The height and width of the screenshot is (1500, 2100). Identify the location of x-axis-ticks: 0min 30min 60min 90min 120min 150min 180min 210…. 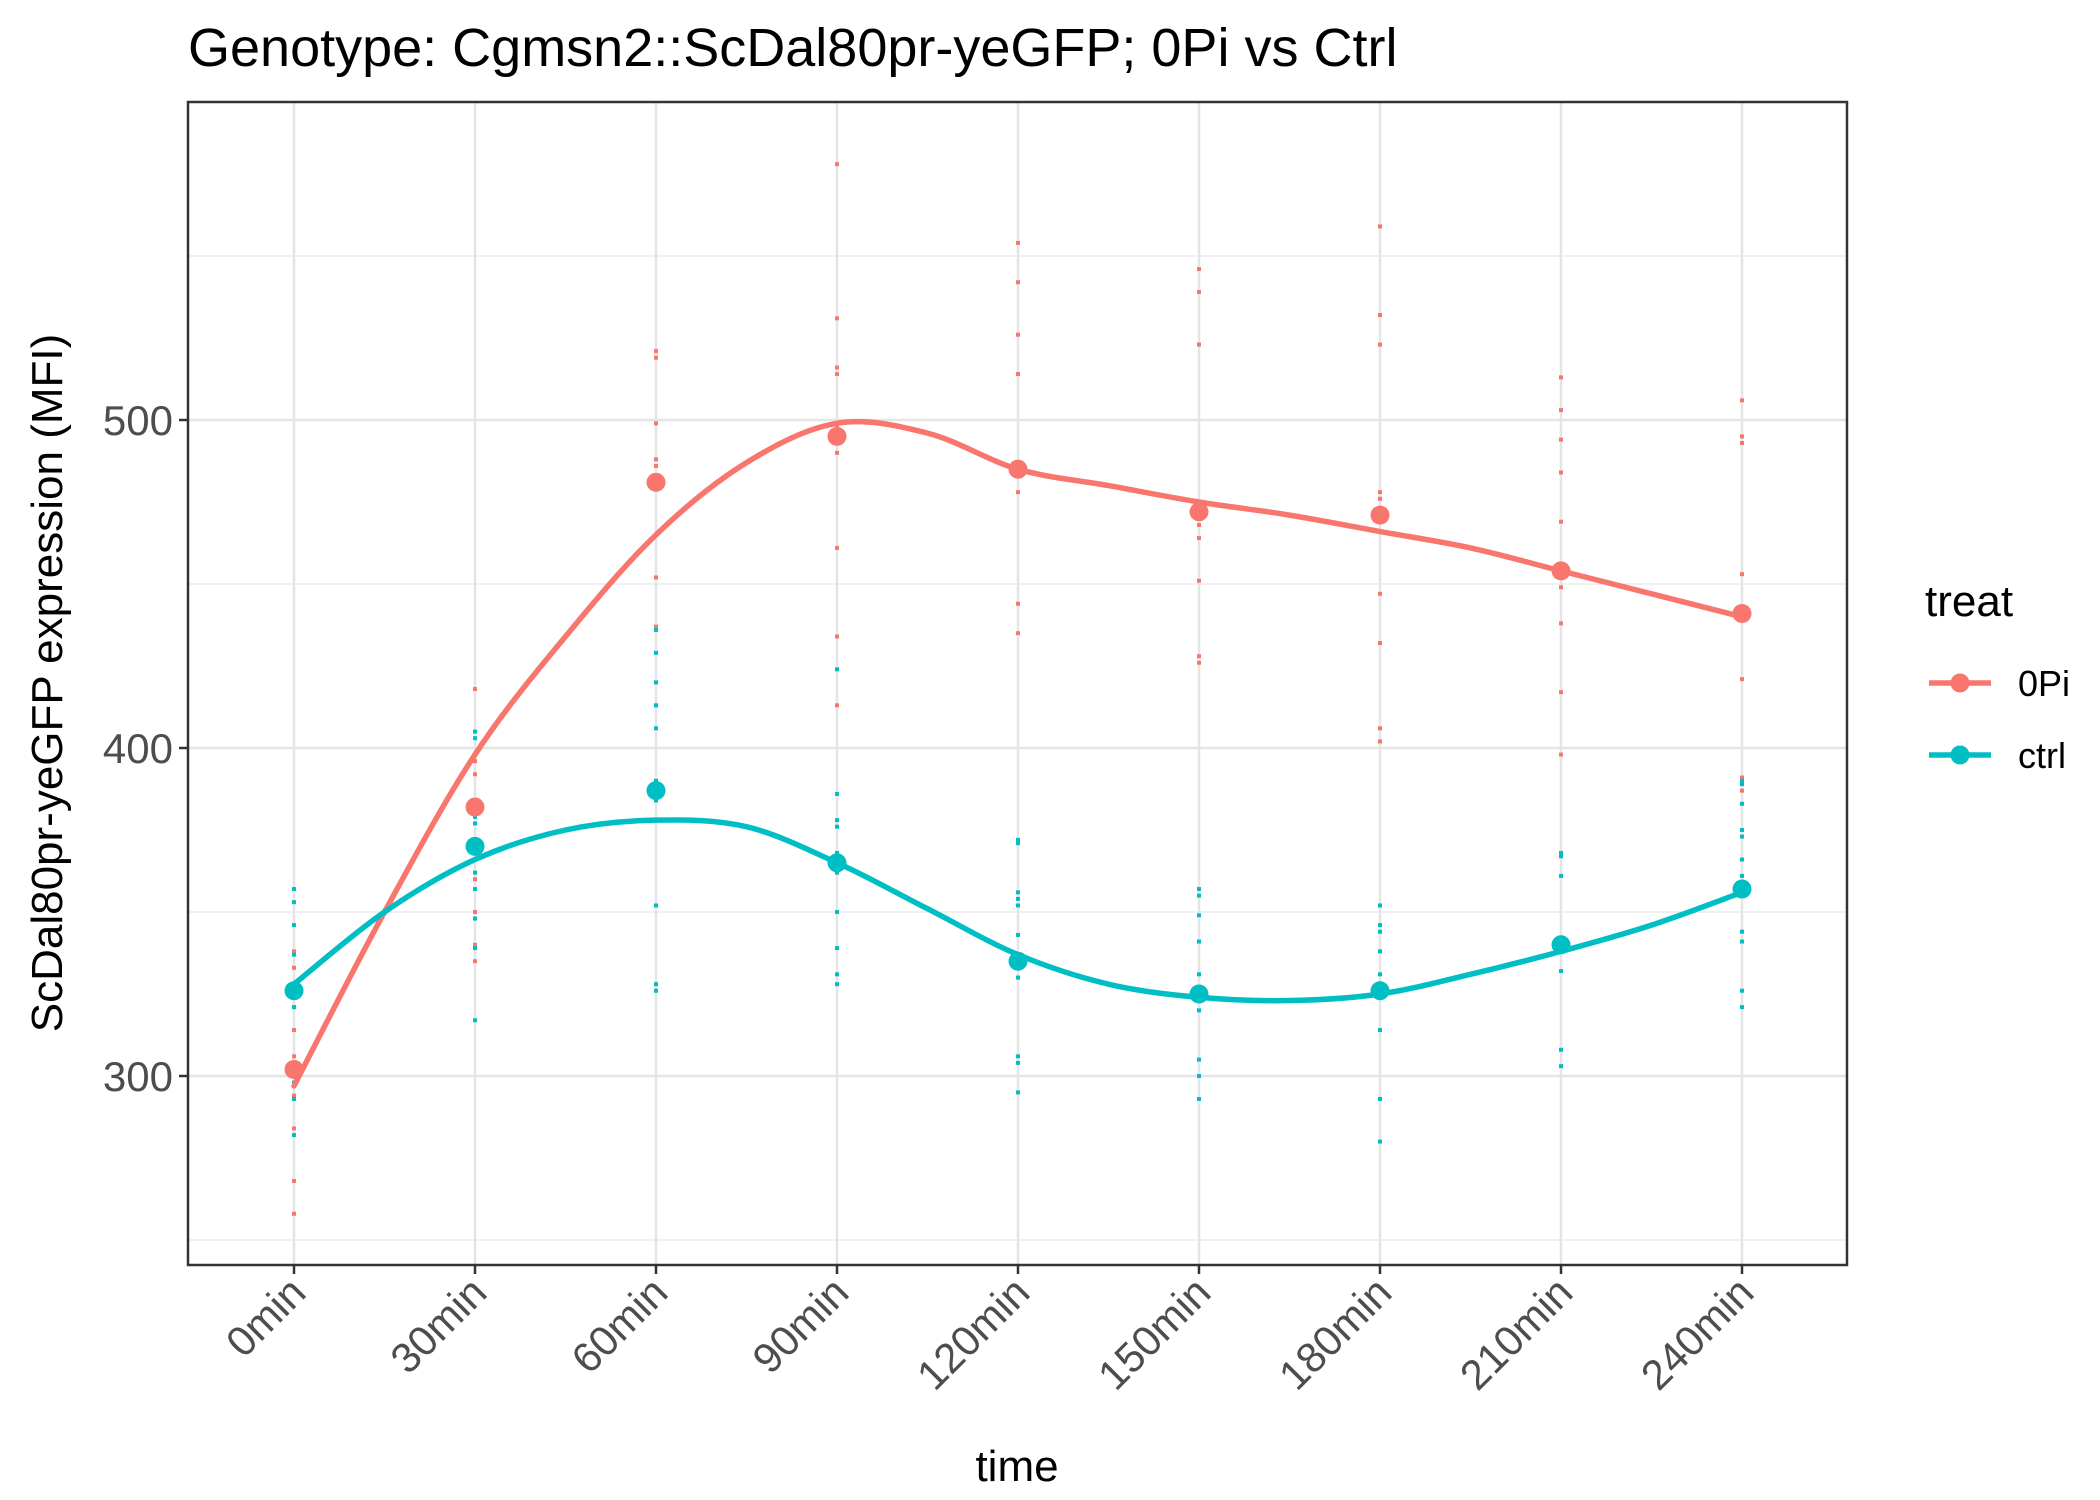
(989, 1332).